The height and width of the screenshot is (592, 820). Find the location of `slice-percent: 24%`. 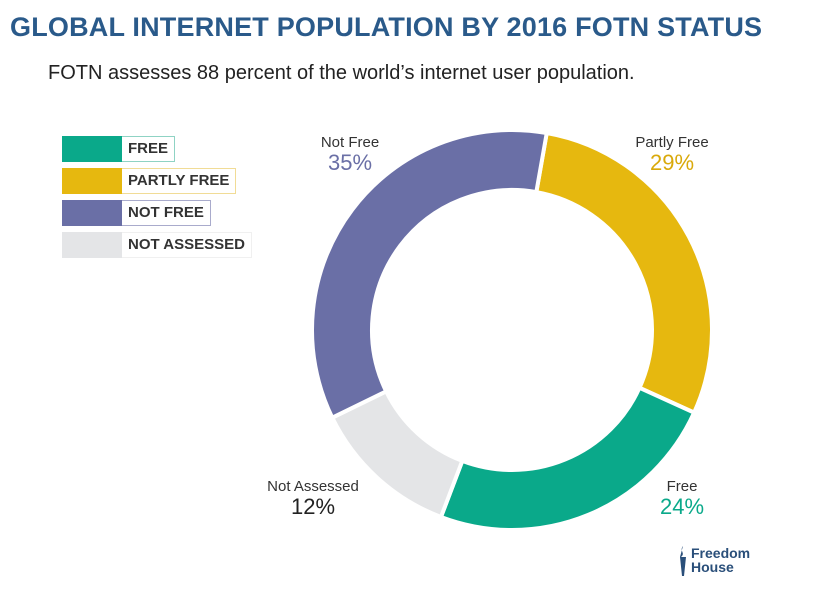

slice-percent: 24% is located at coordinates (682, 506).